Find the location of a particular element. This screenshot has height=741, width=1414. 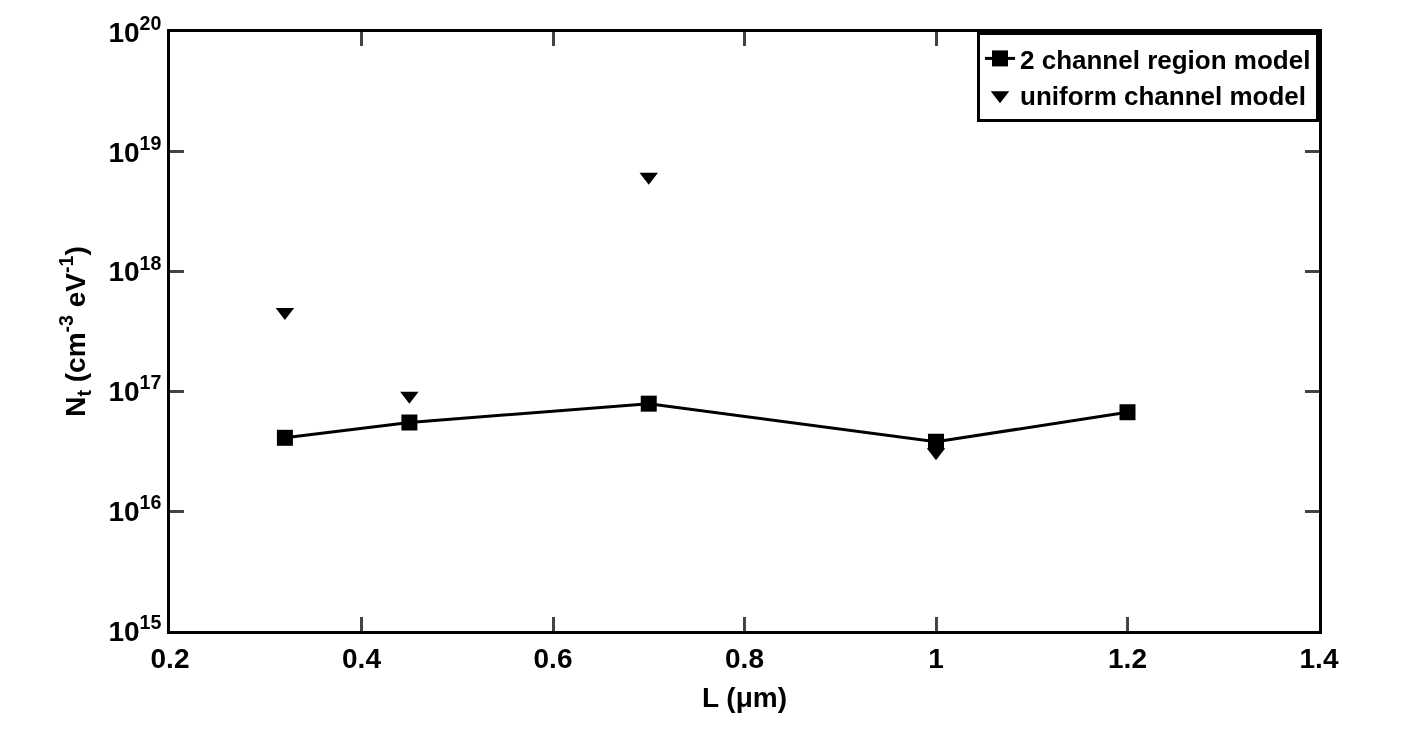

legend-label: uniform channel model is located at coordinates (1163, 96).